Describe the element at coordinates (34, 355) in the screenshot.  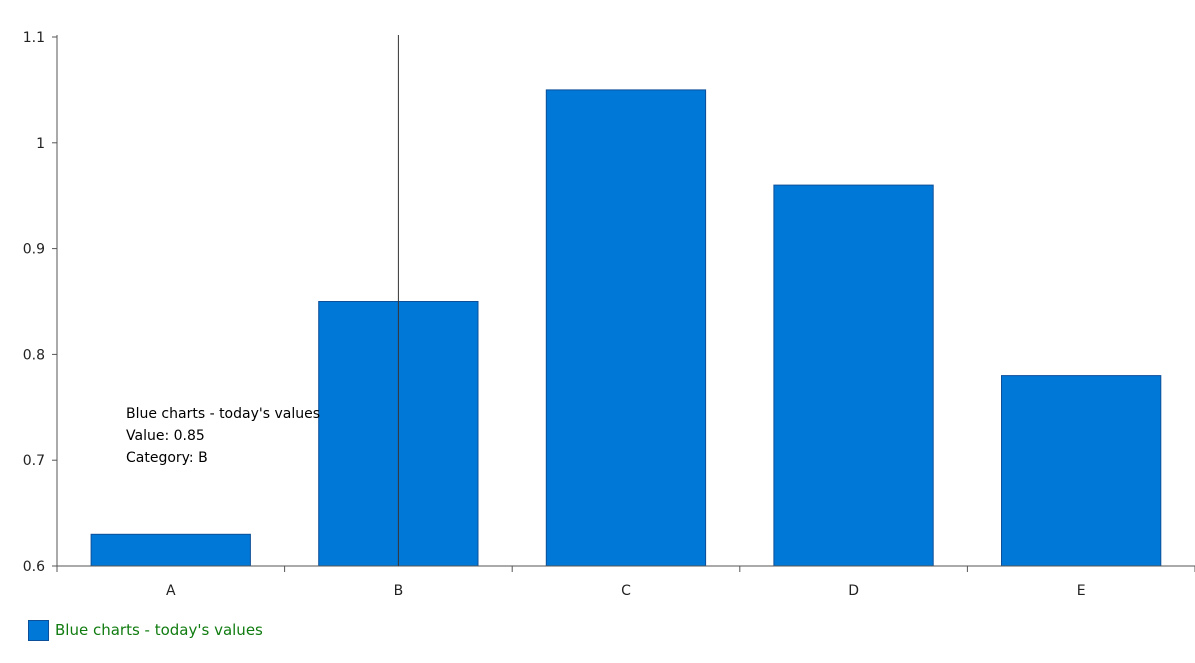
I see `y-tick-label: 0.8` at that location.